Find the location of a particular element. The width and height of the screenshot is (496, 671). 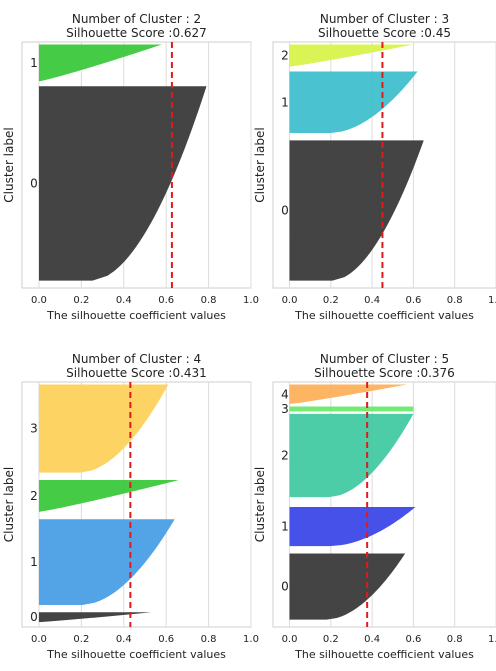

chart-title: Number of Cluster : 3 is located at coordinates (384, 19).